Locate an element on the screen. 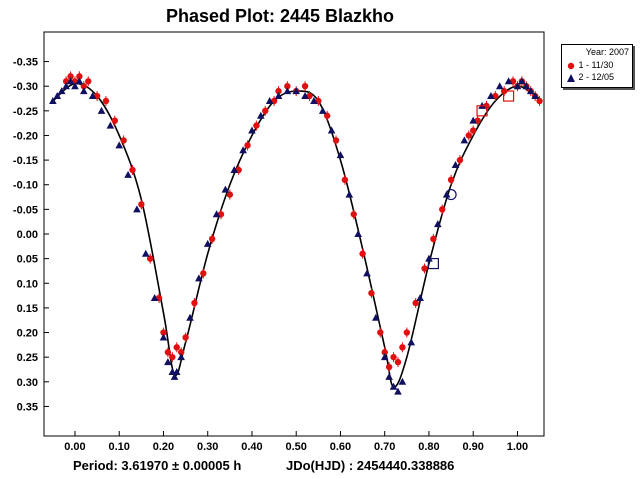 The height and width of the screenshot is (479, 640). y-tick-label: -0.20 is located at coordinates (25, 136).